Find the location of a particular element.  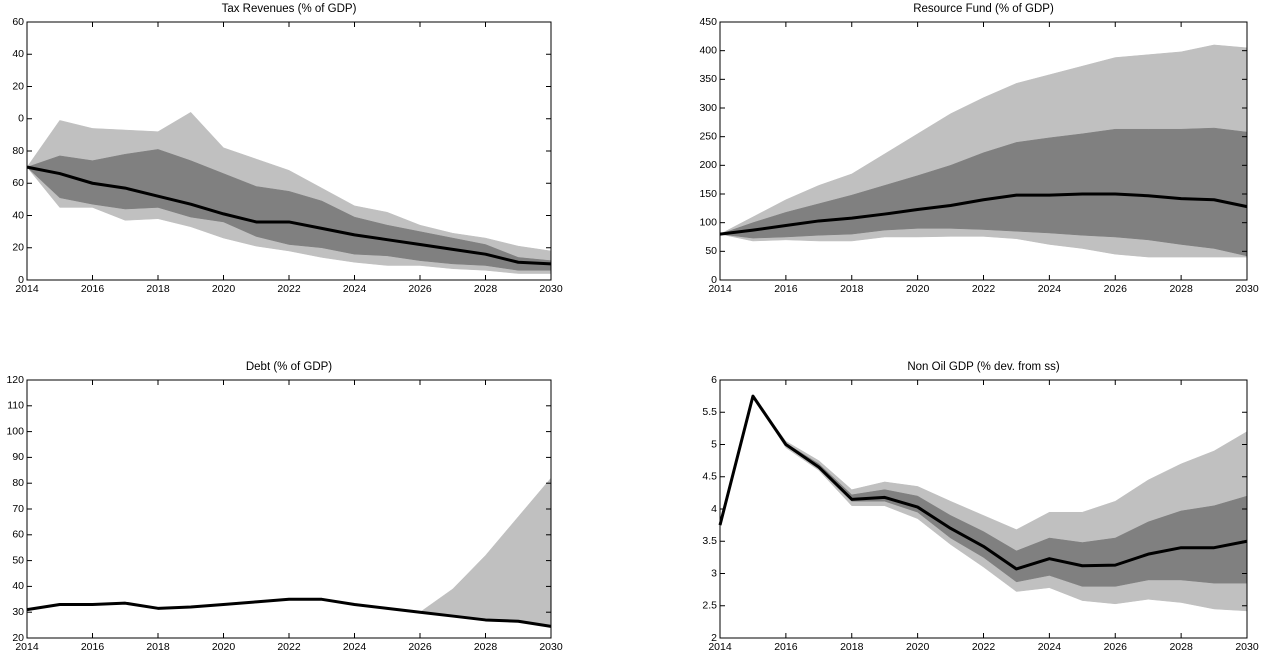

y-tick-label: 4 is located at coordinates (714, 509).